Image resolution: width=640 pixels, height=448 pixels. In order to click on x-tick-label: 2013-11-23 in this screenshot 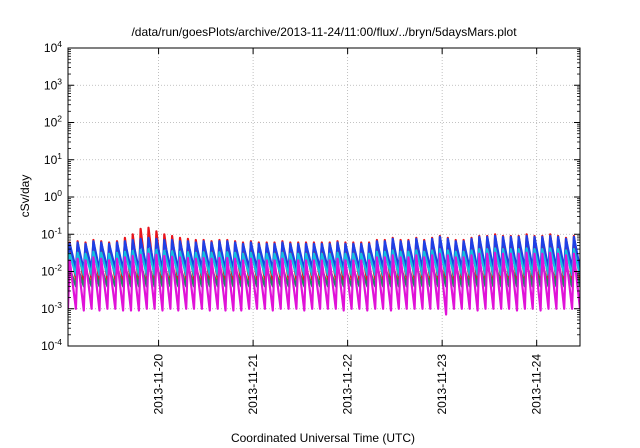, I will do `click(442, 384)`.